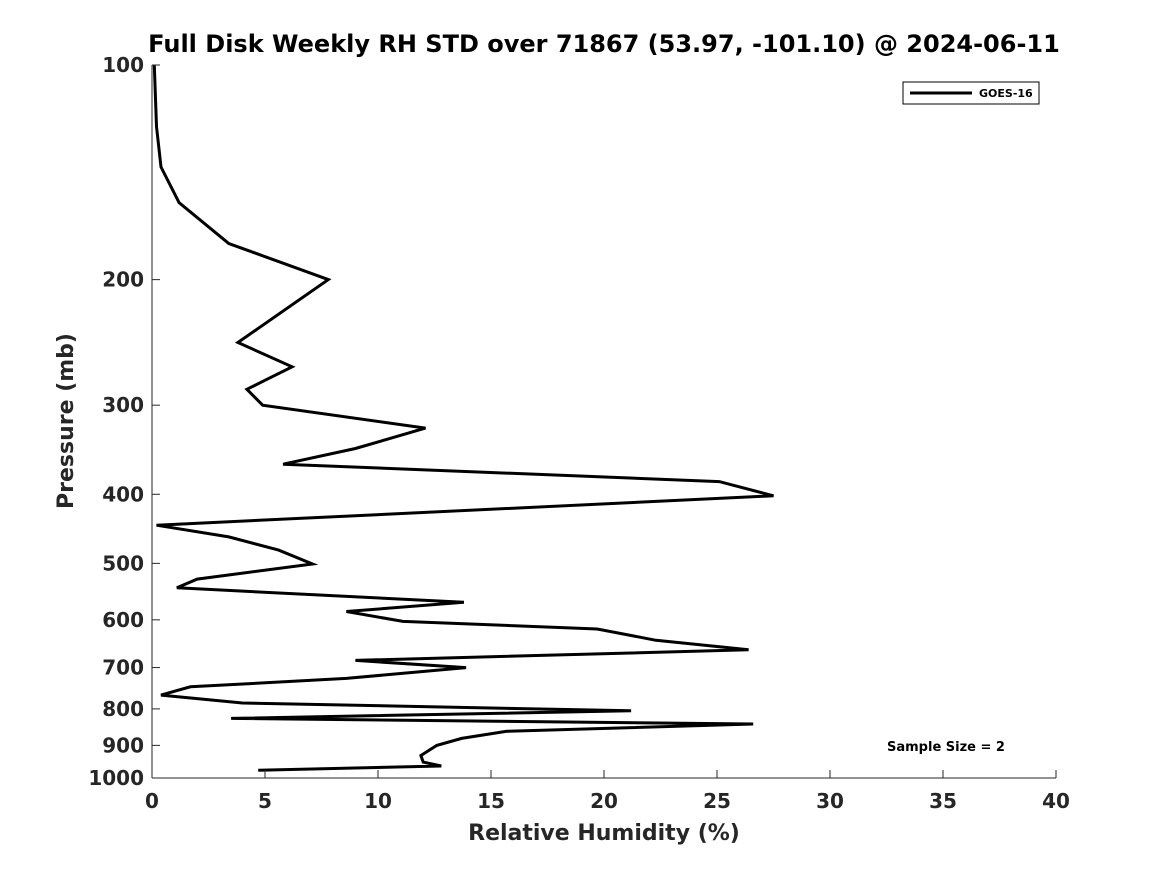 This screenshot has width=1167, height=875. Describe the element at coordinates (946, 747) in the screenshot. I see `sample-size-annotation: Sample Size = 2` at that location.